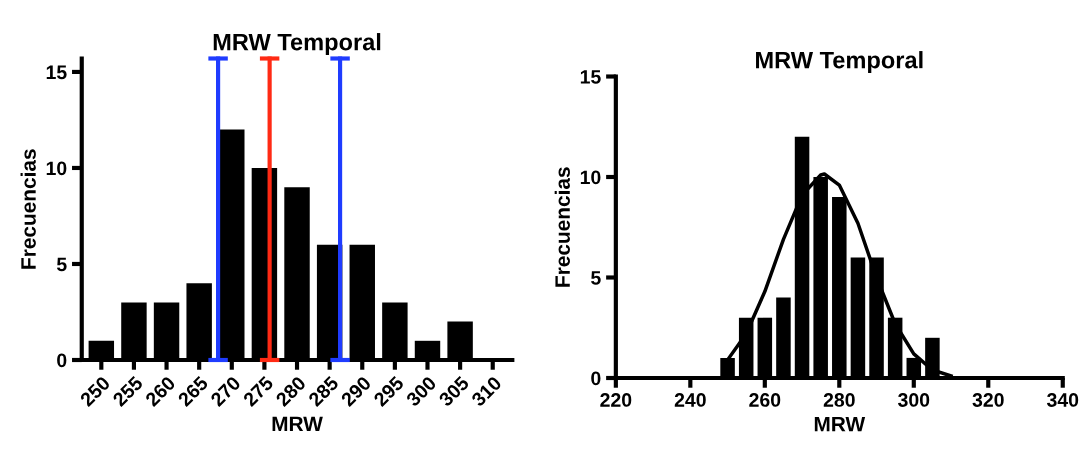 The height and width of the screenshot is (450, 1090). Describe the element at coordinates (225, 391) in the screenshot. I see `x-tick-label: 270` at that location.